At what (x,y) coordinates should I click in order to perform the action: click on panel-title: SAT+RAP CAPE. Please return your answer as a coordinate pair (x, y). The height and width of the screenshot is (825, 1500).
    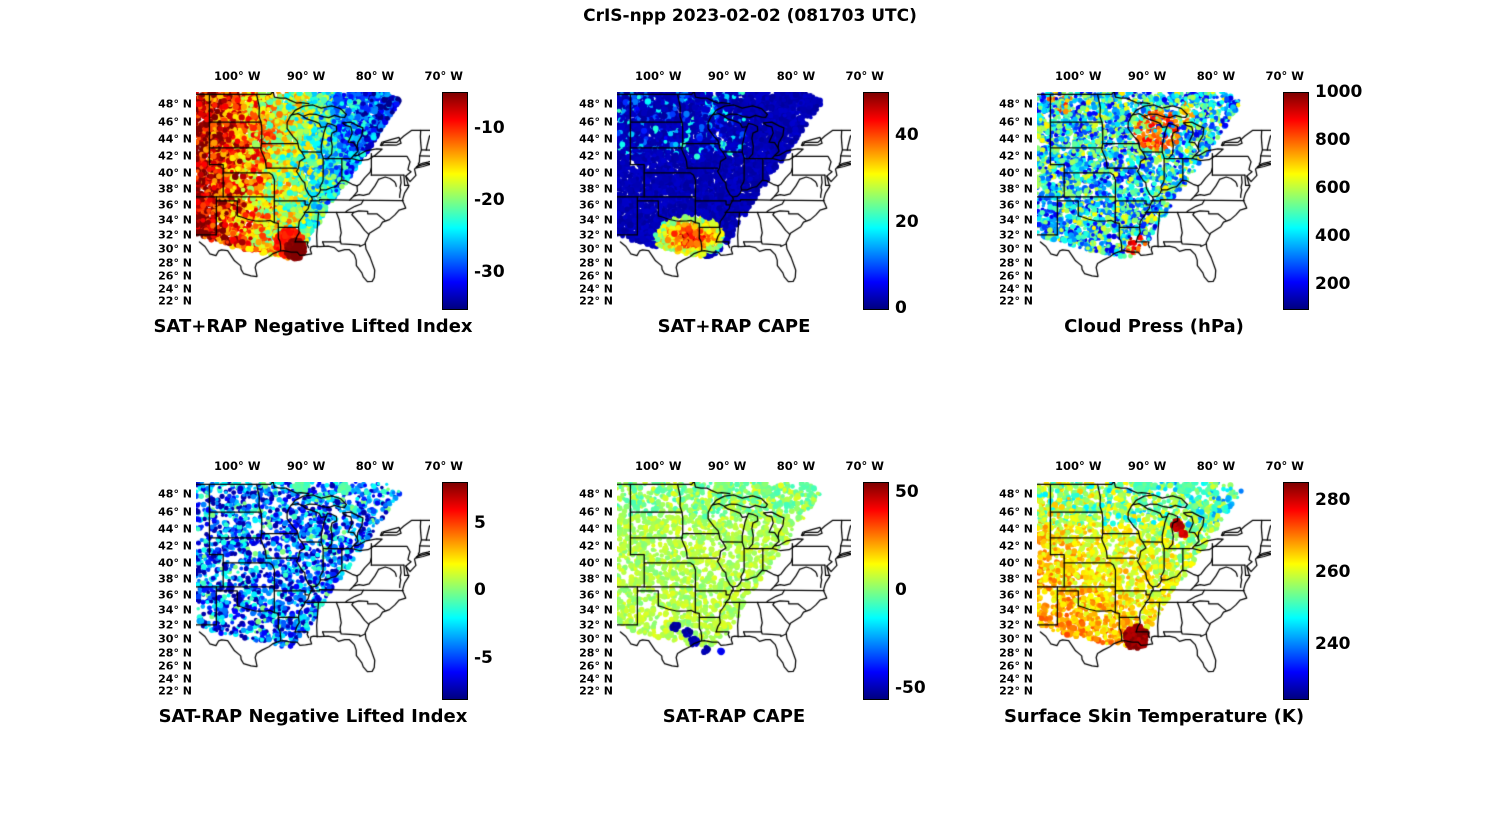
    Looking at the image, I should click on (734, 326).